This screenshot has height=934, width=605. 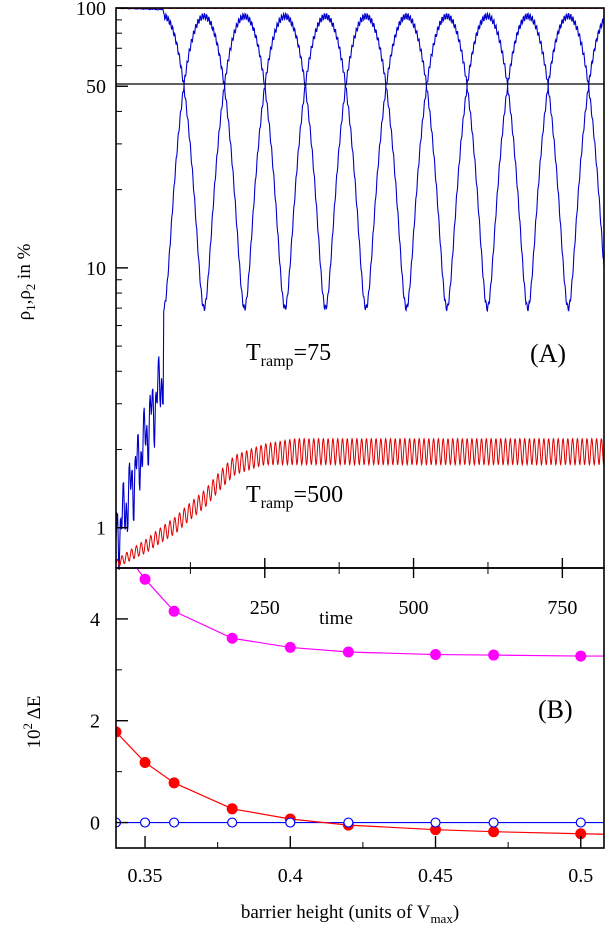 I want to click on panel-a-y-ticks: 1 10 50 100, so click(x=102, y=270).